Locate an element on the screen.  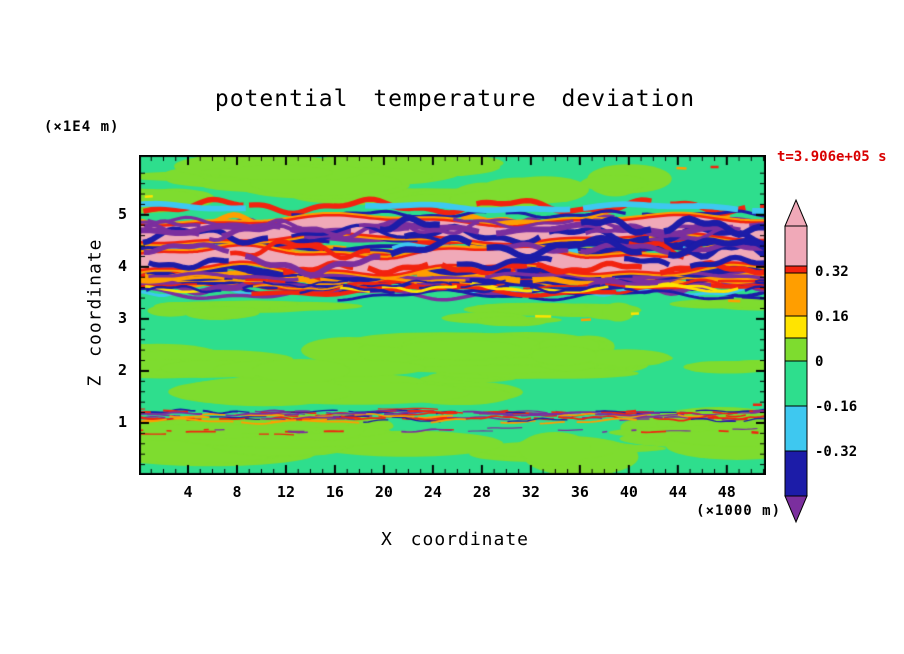
x-tick-label: 44 is located at coordinates (677, 492).